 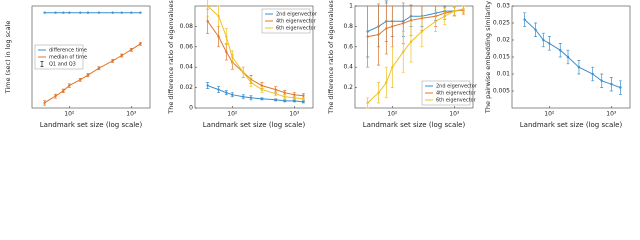 I want to click on y-tick-label: 0.4, so click(x=348, y=67).